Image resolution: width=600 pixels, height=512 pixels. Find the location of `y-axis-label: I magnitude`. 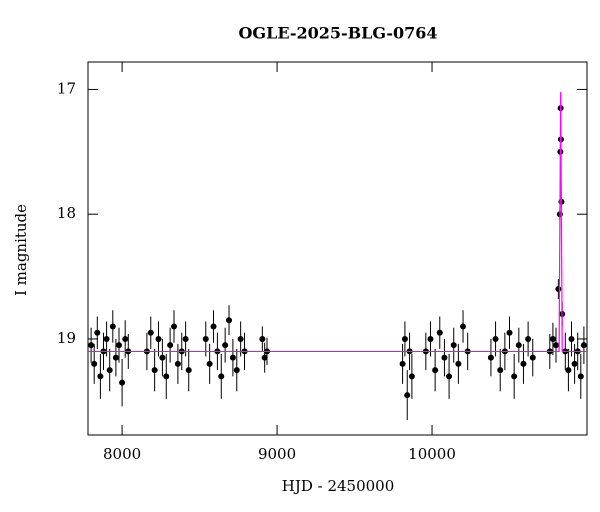

y-axis-label: I magnitude is located at coordinates (21, 250).